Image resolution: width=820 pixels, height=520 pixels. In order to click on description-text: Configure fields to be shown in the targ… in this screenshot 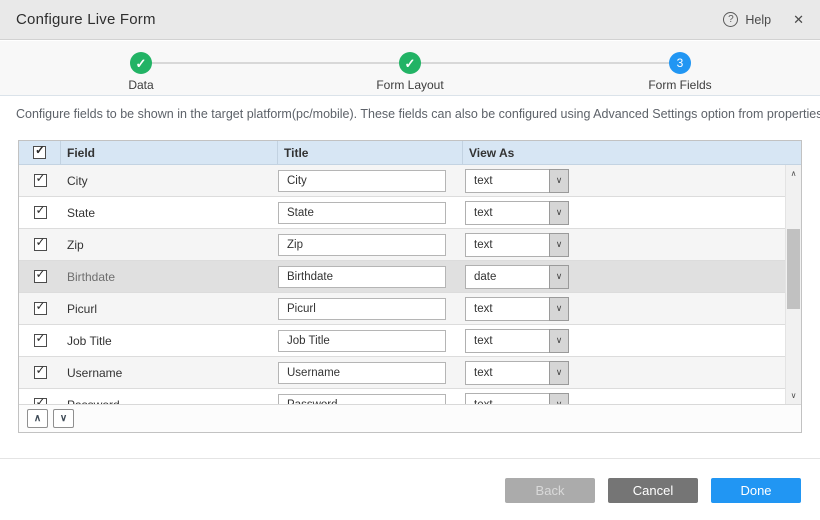, I will do `click(418, 114)`.